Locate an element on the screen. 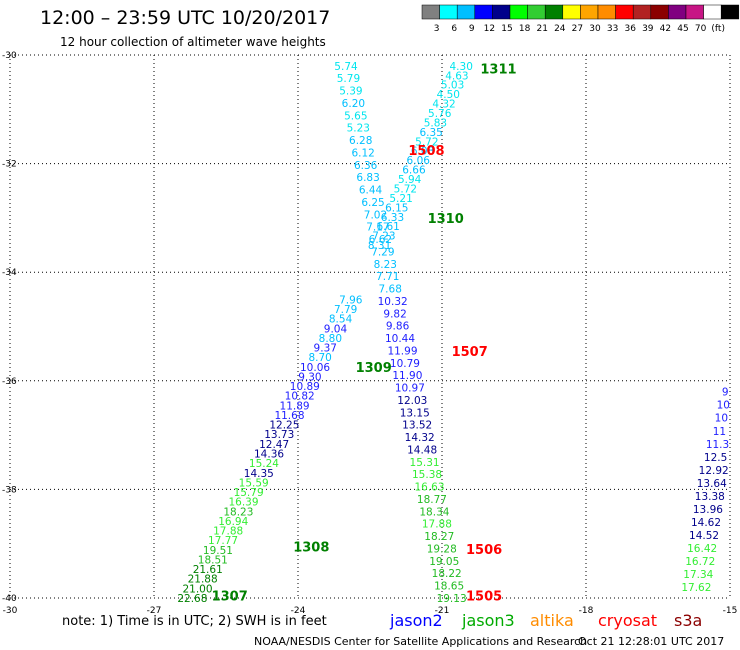 The height and width of the screenshot is (650, 740). pass-label: 1309 is located at coordinates (374, 368).